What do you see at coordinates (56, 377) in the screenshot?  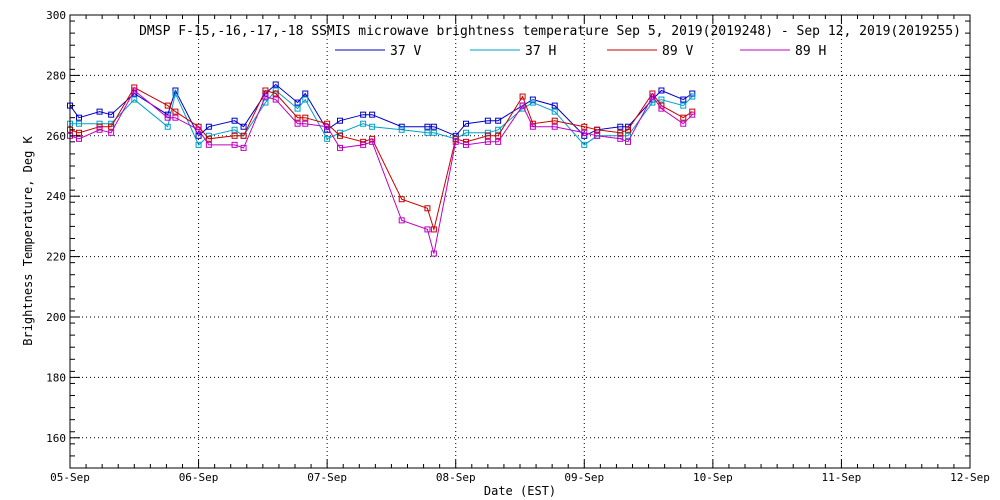 I see `y-tick-label: 180` at bounding box center [56, 377].